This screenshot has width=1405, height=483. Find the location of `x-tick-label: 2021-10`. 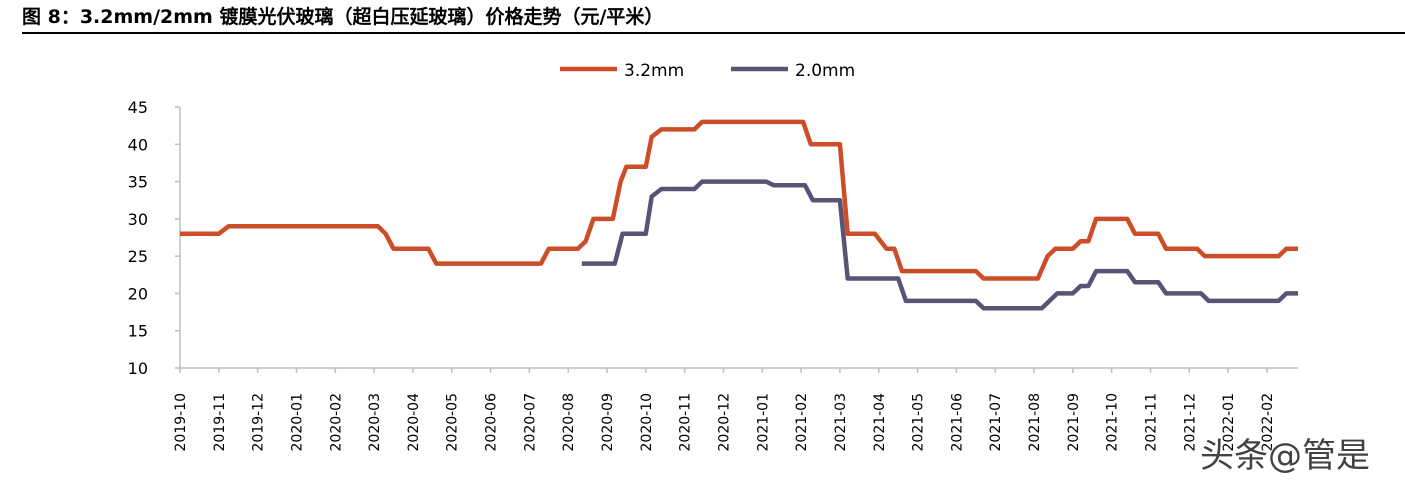

x-tick-label: 2021-10 is located at coordinates (1113, 422).